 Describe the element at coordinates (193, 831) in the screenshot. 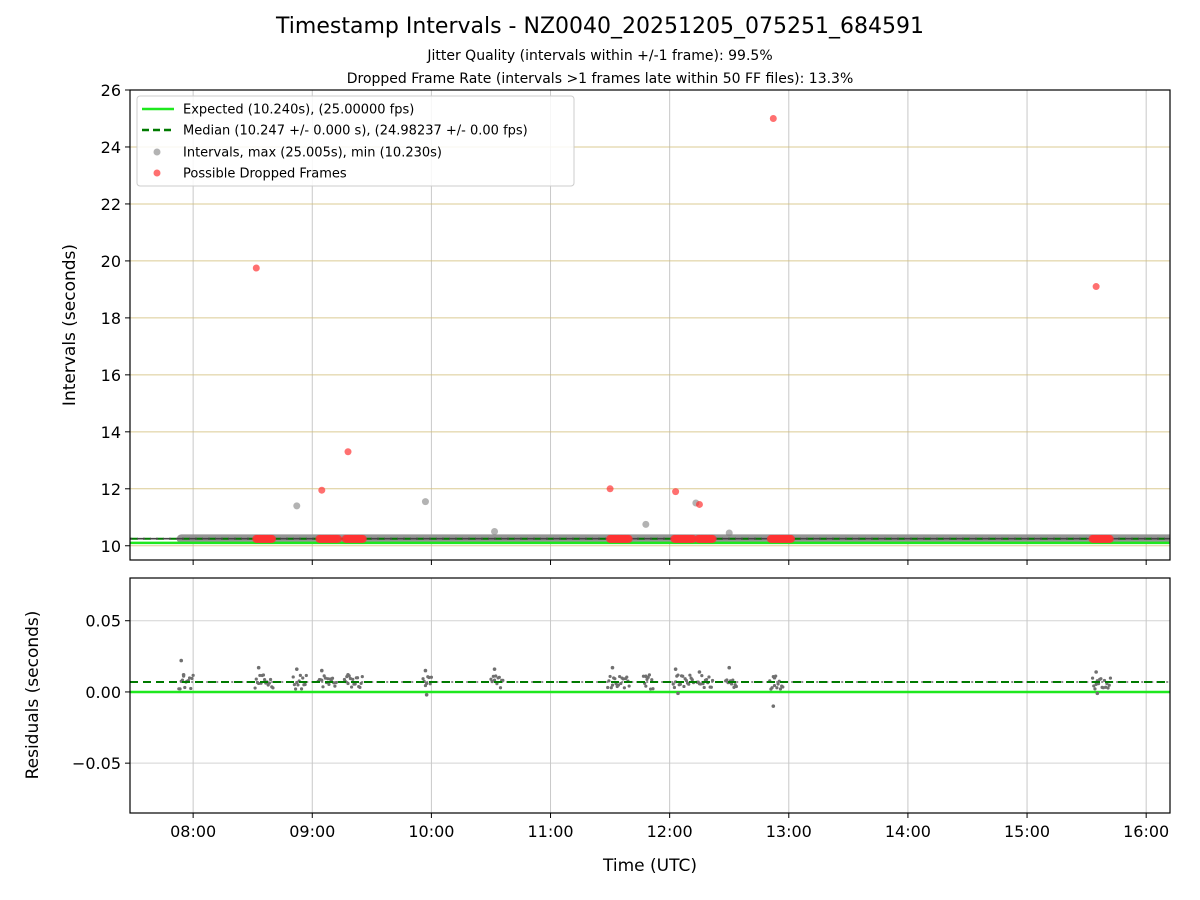

I see `x-tick-label: 08:00` at that location.